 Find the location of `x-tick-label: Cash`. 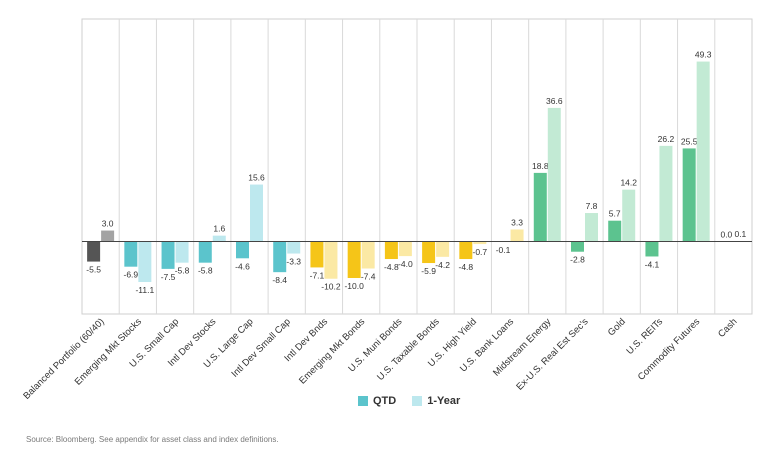

x-tick-label: Cash is located at coordinates (727, 327).